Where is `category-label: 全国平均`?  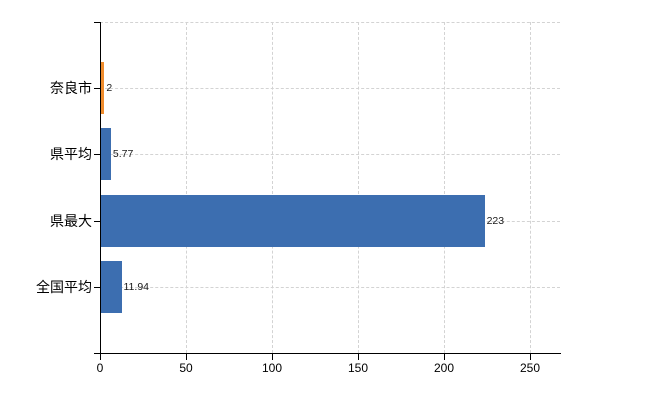 category-label: 全国平均 is located at coordinates (64, 287).